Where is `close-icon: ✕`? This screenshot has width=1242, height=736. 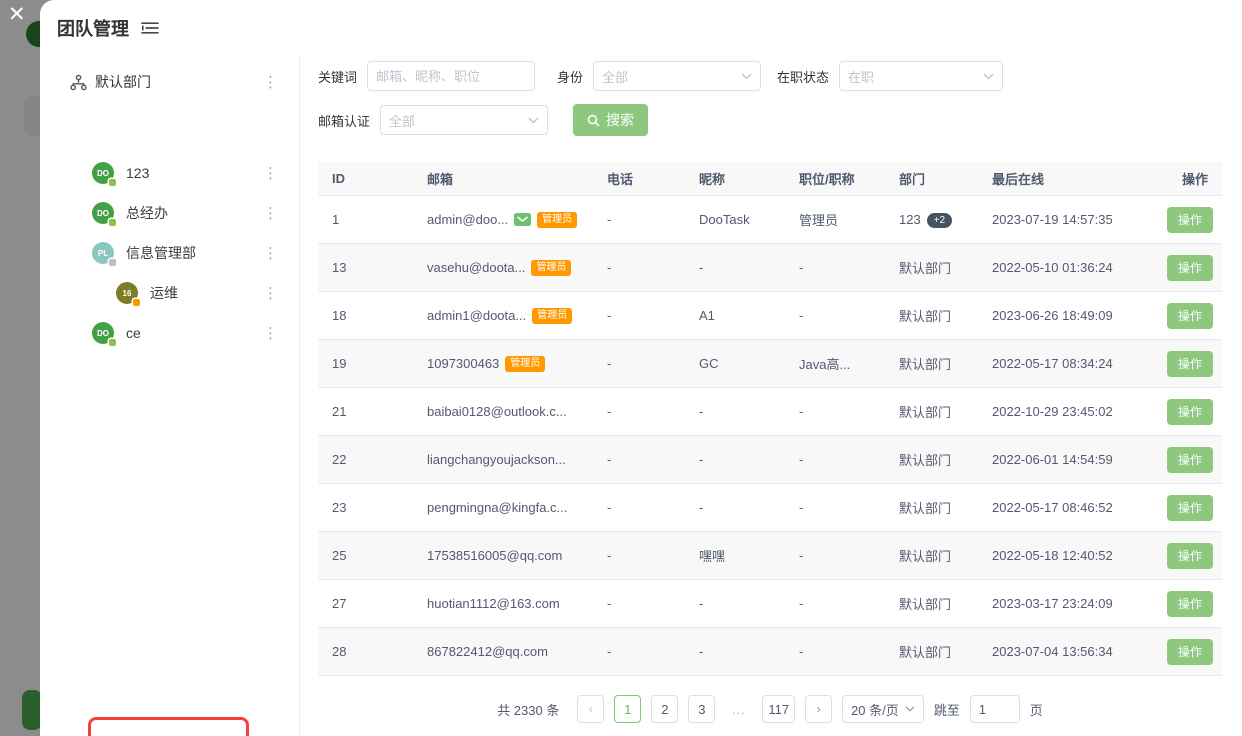 close-icon: ✕ is located at coordinates (17, 14).